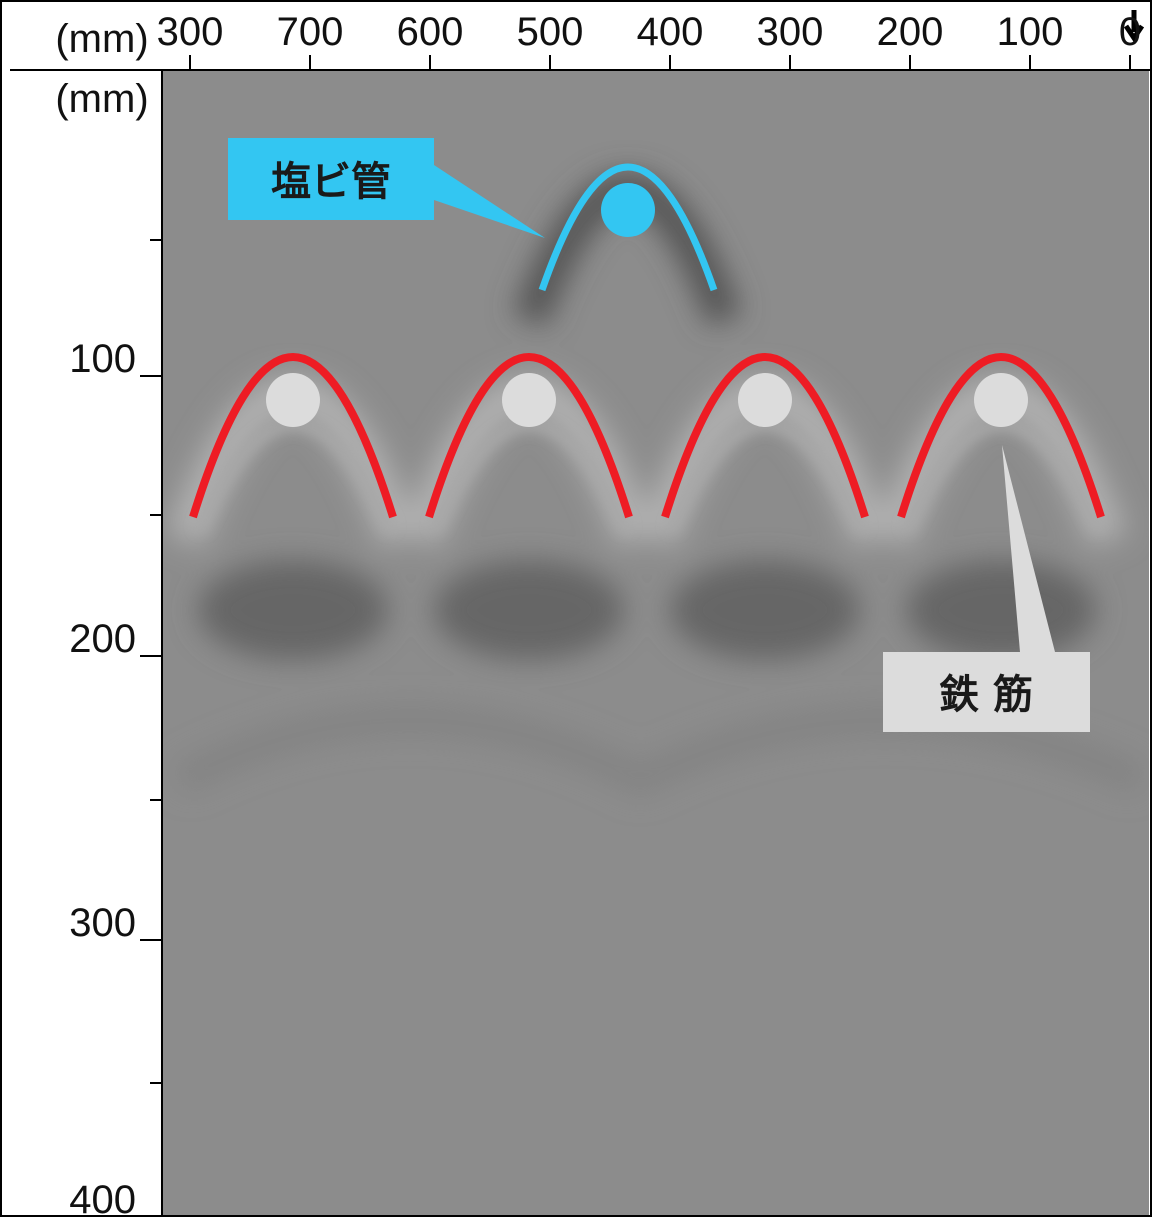 The width and height of the screenshot is (1152, 1222). I want to click on top-tick-label: 700, so click(310, 32).